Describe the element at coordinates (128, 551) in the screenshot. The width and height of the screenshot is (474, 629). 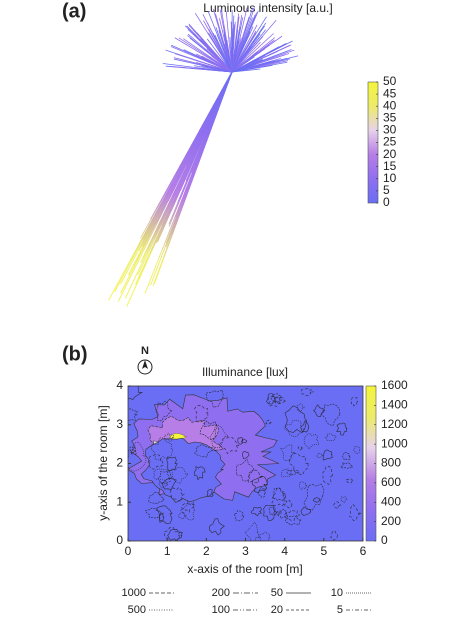
I see `x-tick-label: 0` at that location.